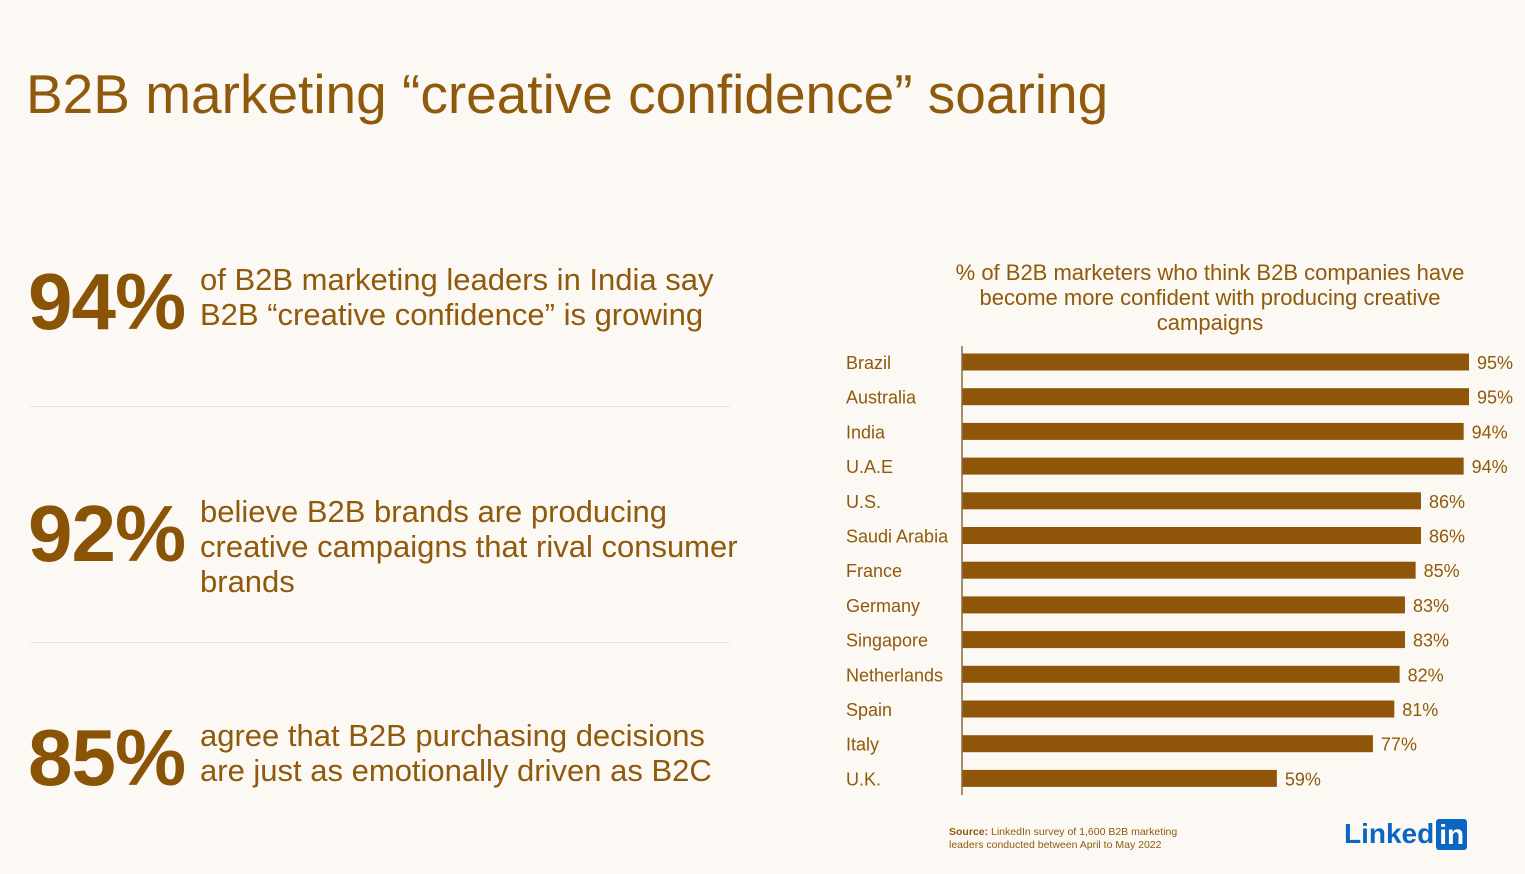 This screenshot has height=874, width=1525. What do you see at coordinates (869, 467) in the screenshot?
I see `category-label: U.A.E` at bounding box center [869, 467].